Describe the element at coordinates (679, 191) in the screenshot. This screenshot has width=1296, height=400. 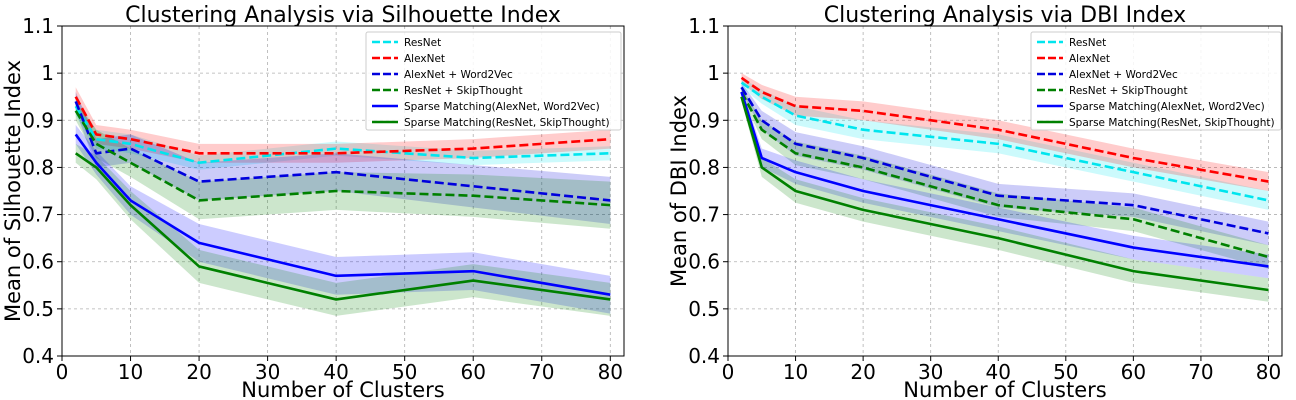
I see `y-axis-label: Mean of DBI Index` at that location.